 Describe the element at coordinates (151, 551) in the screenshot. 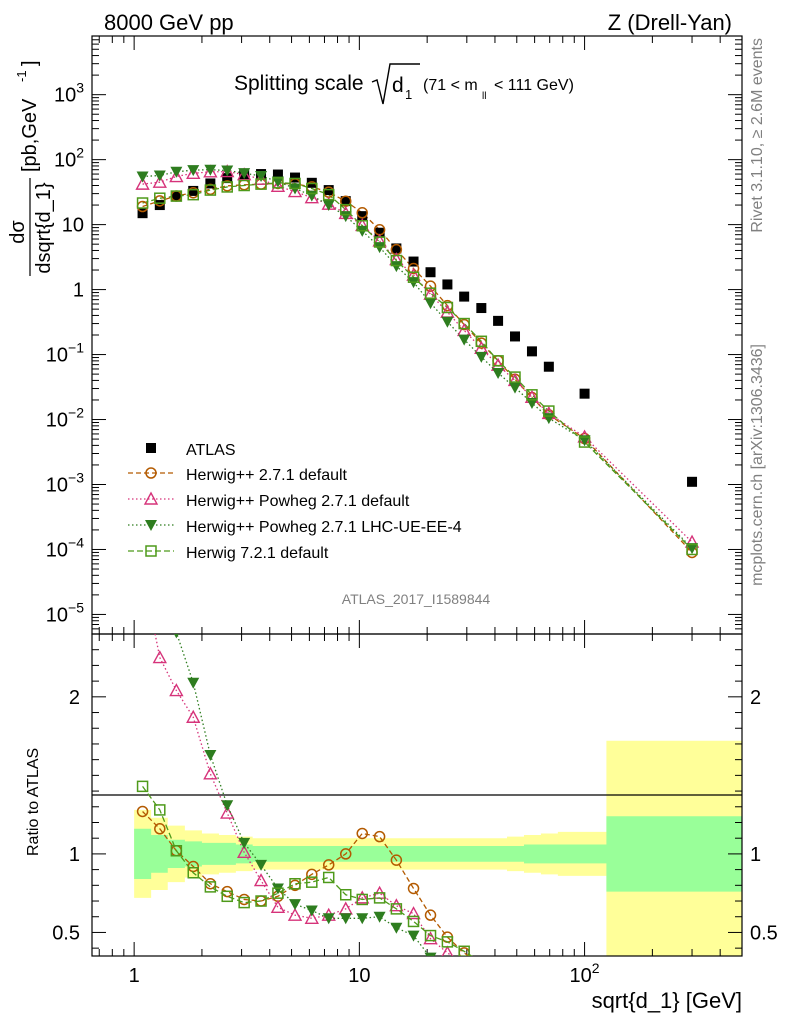

I see `legend-marker` at that location.